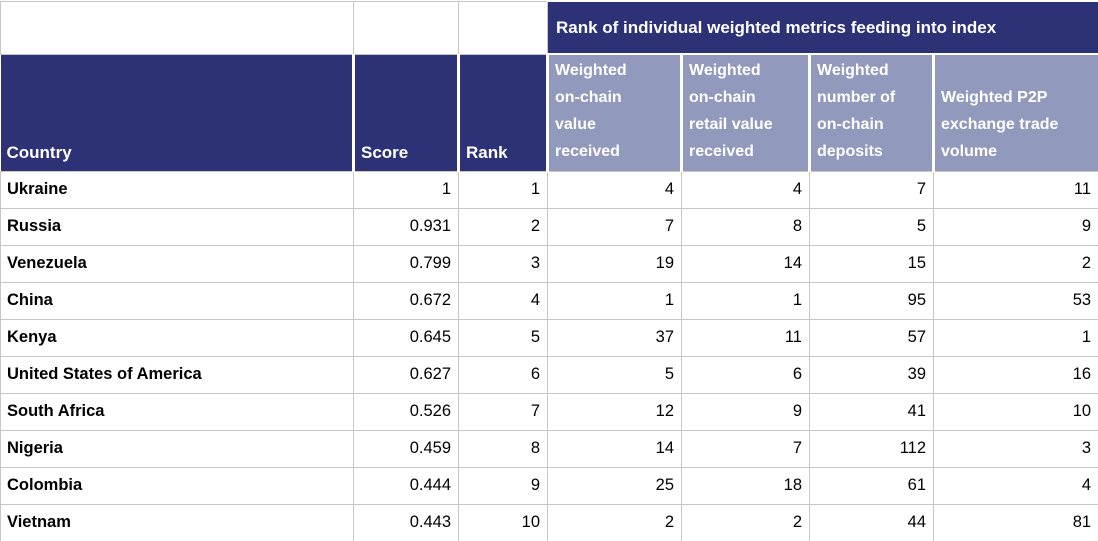 This screenshot has height=541, width=1098. Describe the element at coordinates (1015, 448) in the screenshot. I see `metric-p2p-volume-cell: 3` at that location.